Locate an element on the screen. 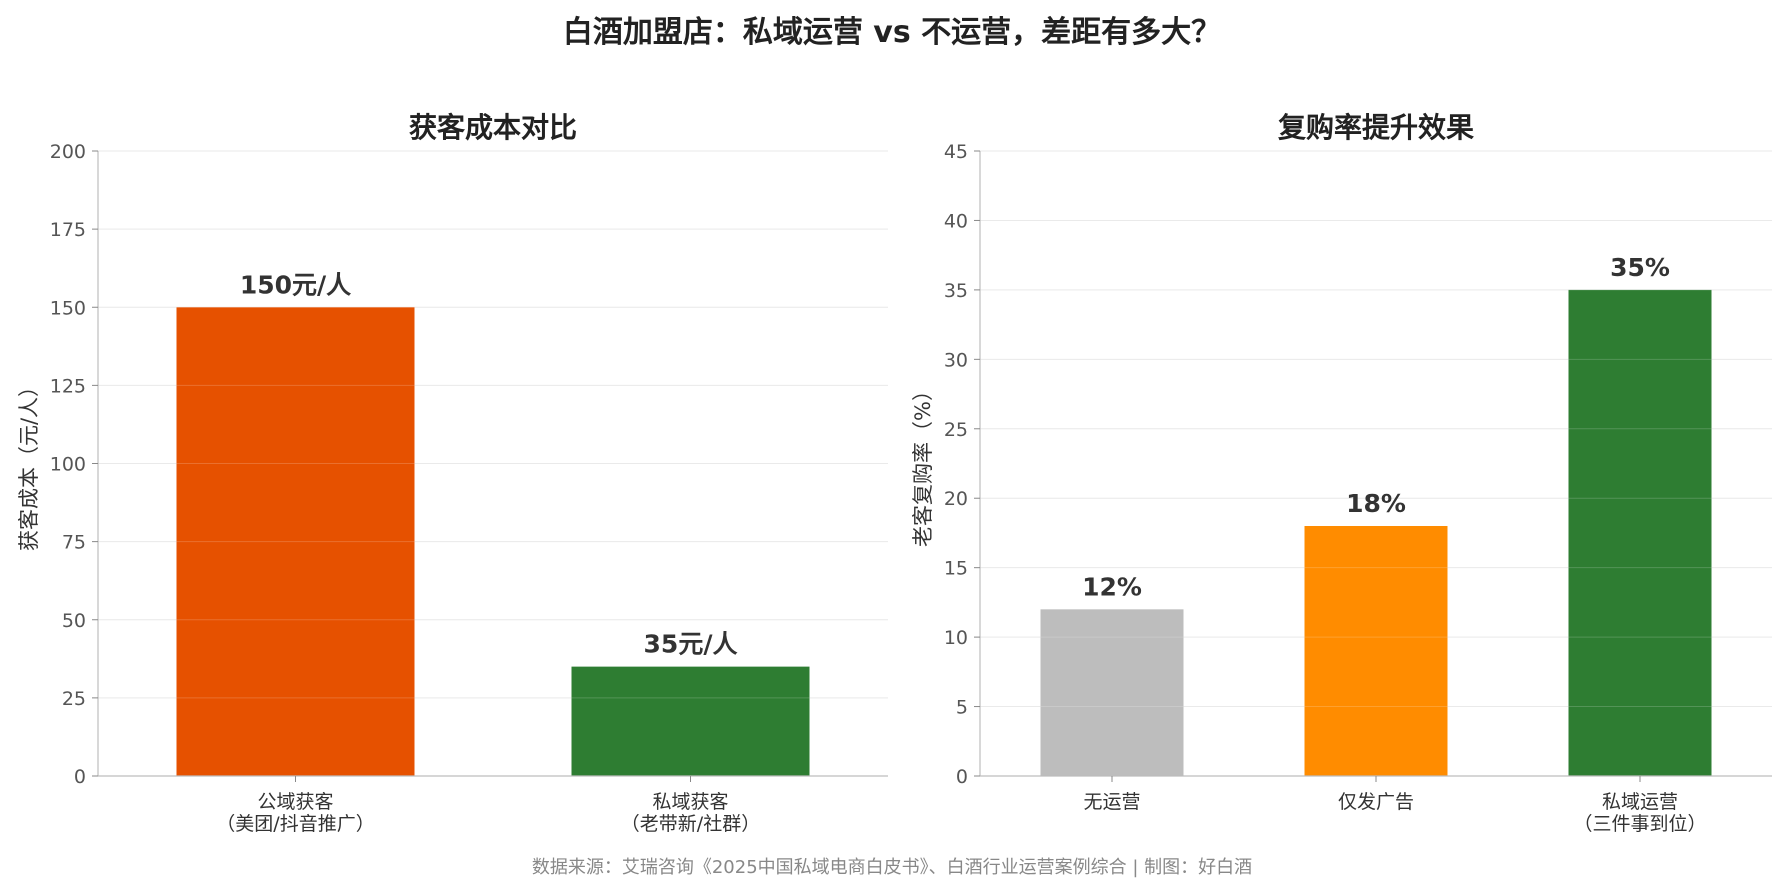 The height and width of the screenshot is (893, 1784). y-tick-label: 75 is located at coordinates (74, 543).